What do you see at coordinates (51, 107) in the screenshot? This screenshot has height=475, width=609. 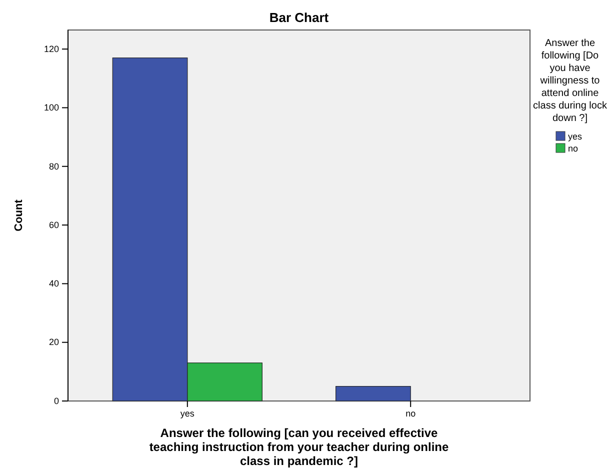 I see `y-tick-label: 100` at bounding box center [51, 107].